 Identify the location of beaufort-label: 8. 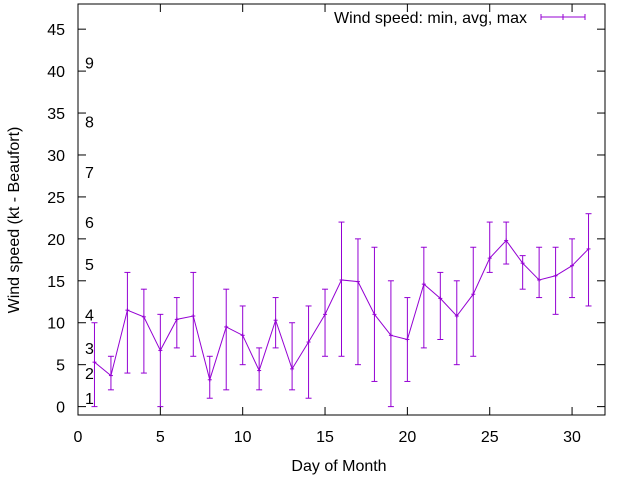
(89, 122).